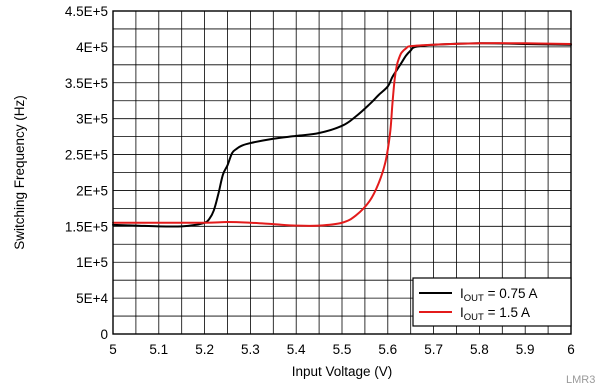 The height and width of the screenshot is (389, 606). Describe the element at coordinates (92, 190) in the screenshot. I see `y-tick-label: 2E+5` at that location.